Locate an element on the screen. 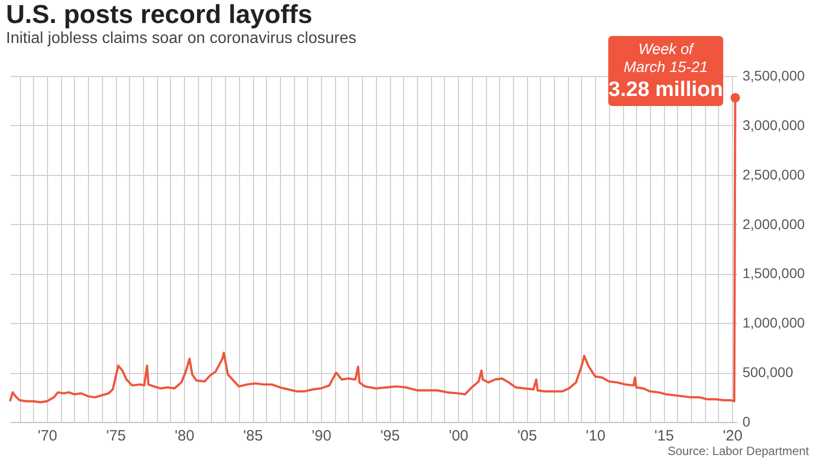 This screenshot has height=460, width=813. y-tick-label: 3,000,000 is located at coordinates (773, 124).